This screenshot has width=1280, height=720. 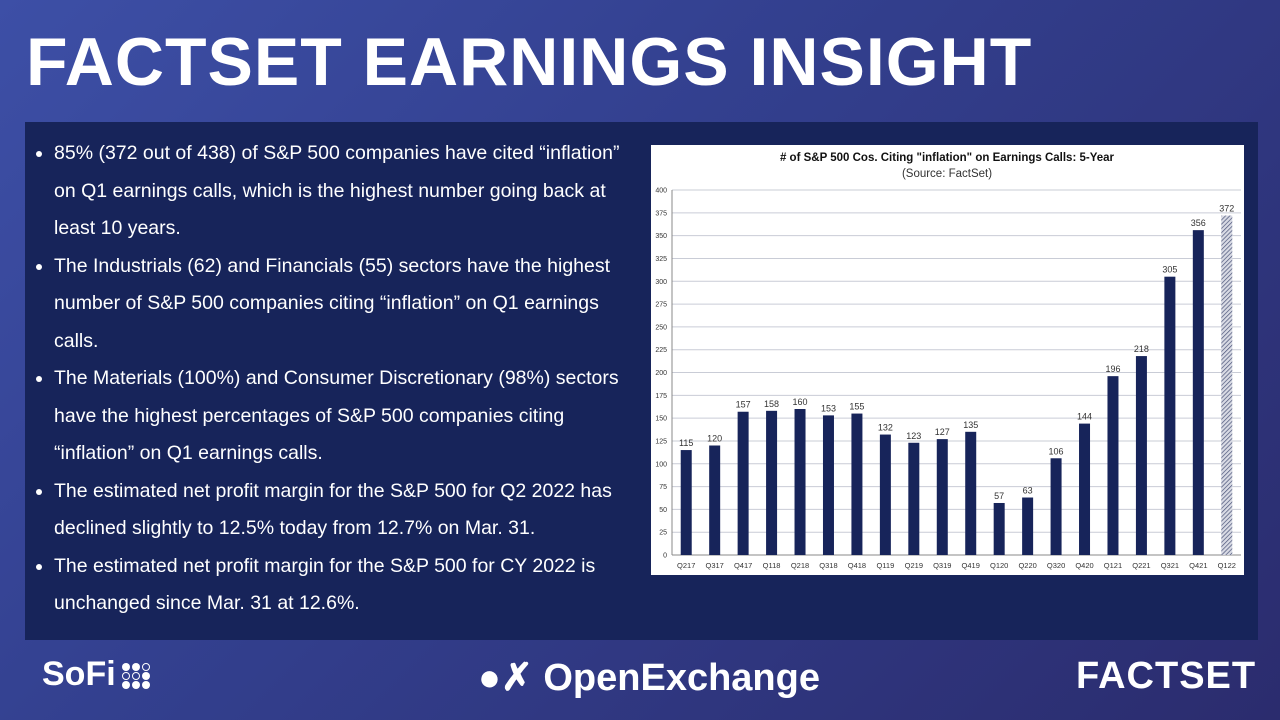 What do you see at coordinates (772, 565) in the screenshot?
I see `x-tick-label: Q118` at bounding box center [772, 565].